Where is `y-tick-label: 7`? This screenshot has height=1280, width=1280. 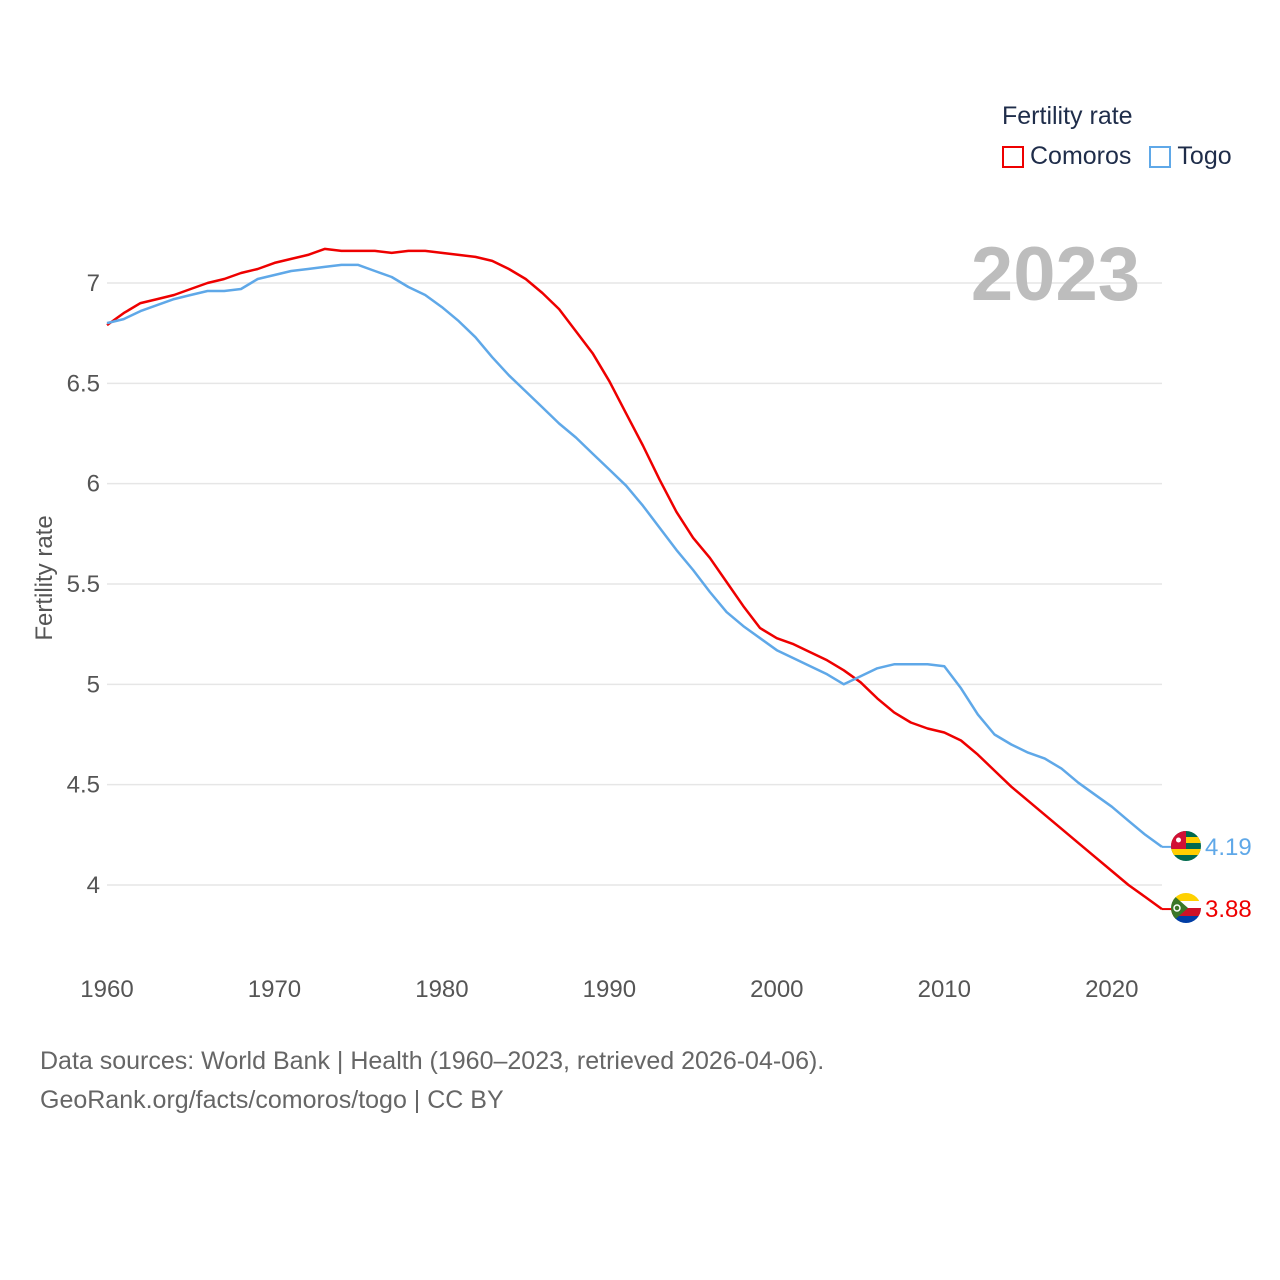
y-tick-label: 7 is located at coordinates (93, 283).